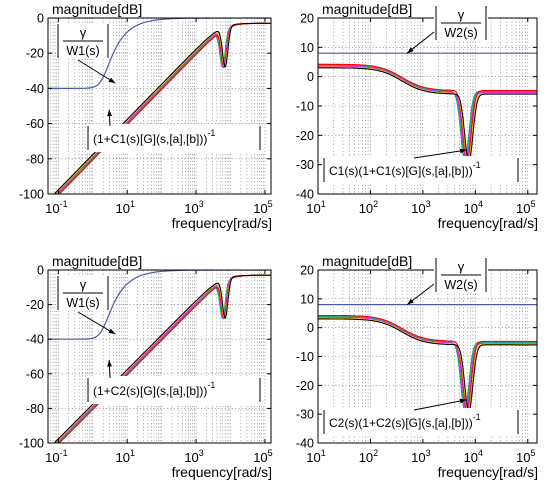 The image size is (553, 491). I want to click on expr-text: C1(s)(1+C1(s)[G](s,[a],[b]))-1, so click(405, 169).